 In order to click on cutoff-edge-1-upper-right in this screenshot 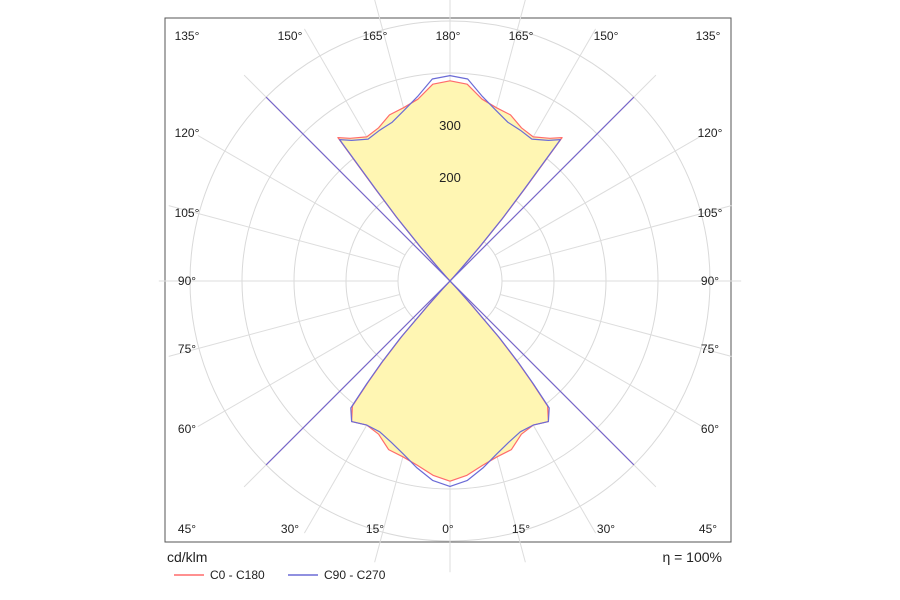, I will do `click(542, 189)`.